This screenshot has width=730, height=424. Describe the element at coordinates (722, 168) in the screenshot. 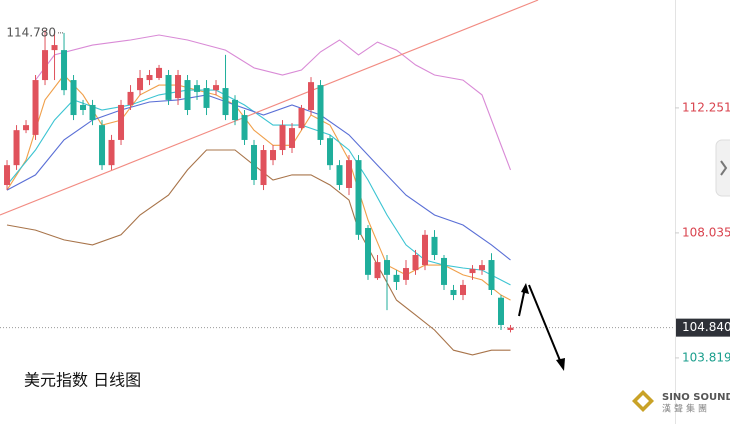

I see `expand-button` at that location.